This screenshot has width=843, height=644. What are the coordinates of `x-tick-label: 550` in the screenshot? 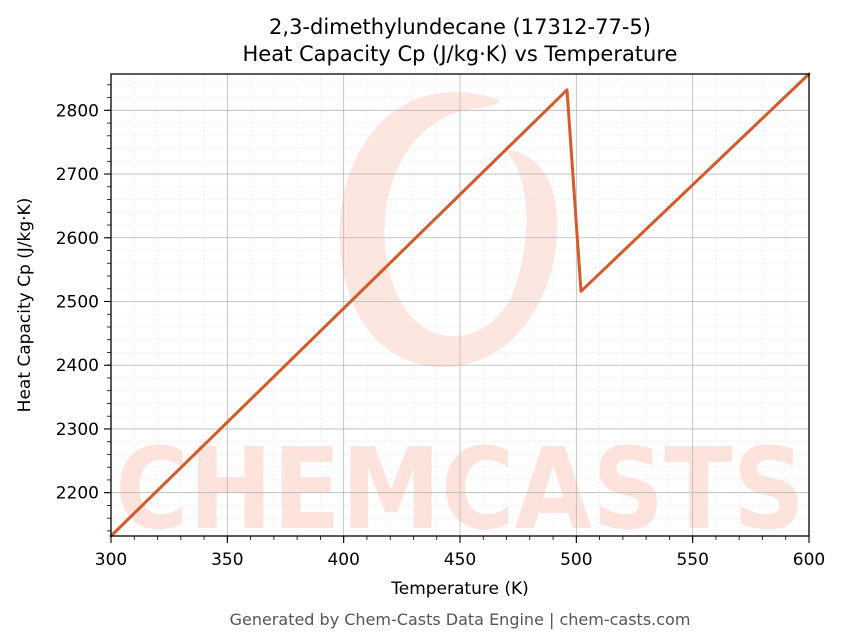 It's located at (692, 560).